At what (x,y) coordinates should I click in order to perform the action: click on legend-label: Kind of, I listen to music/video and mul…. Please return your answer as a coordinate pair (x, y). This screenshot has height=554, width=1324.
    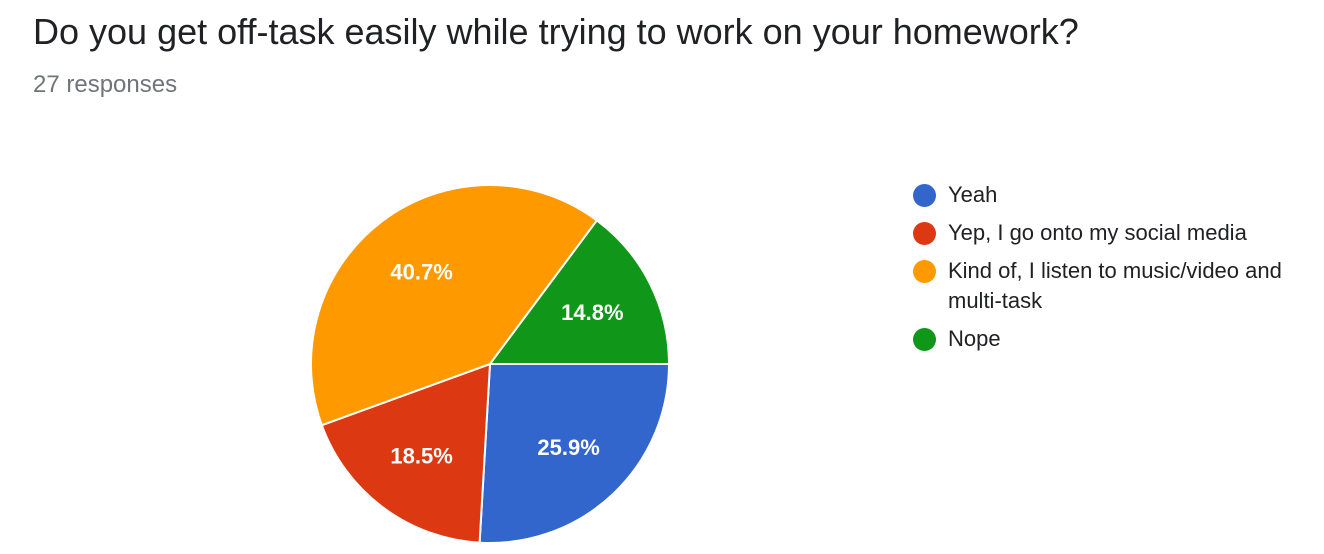
    Looking at the image, I should click on (1115, 285).